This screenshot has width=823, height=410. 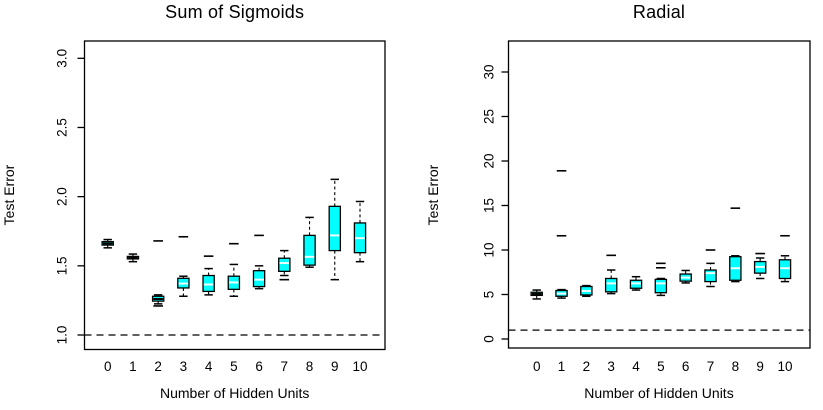 I want to click on y-tick-label: 2.0, so click(x=62, y=196).